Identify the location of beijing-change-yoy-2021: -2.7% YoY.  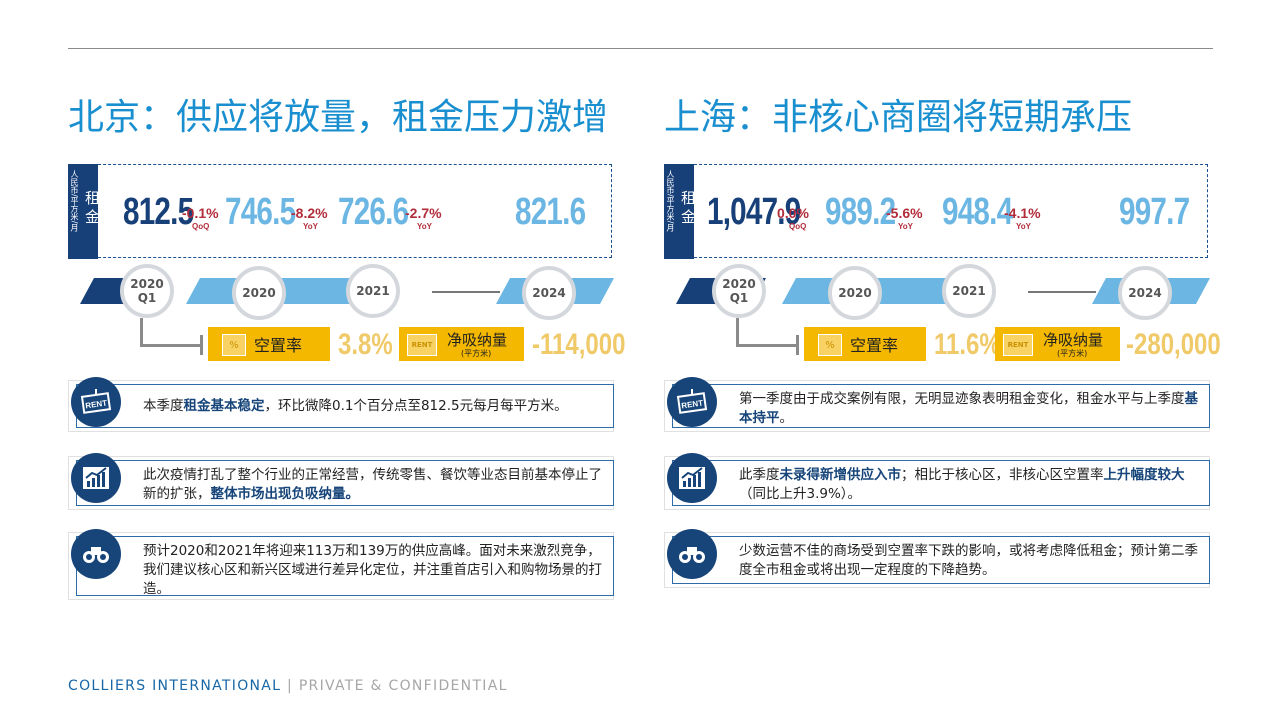
(423, 218).